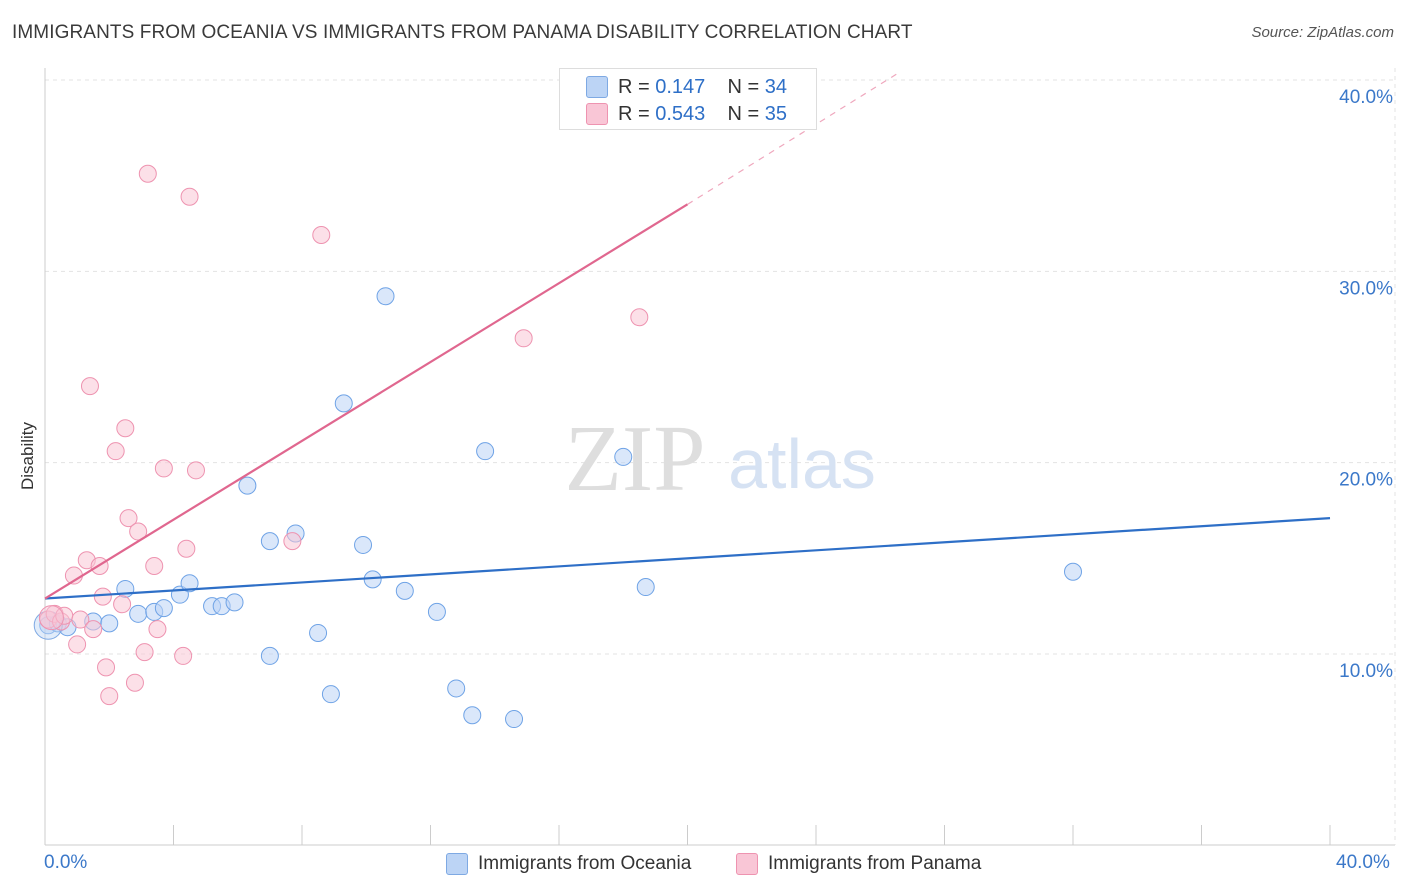 This screenshot has height=892, width=1406. What do you see at coordinates (1366, 97) in the screenshot?
I see `y-tick-label: 40.0%` at bounding box center [1366, 97].